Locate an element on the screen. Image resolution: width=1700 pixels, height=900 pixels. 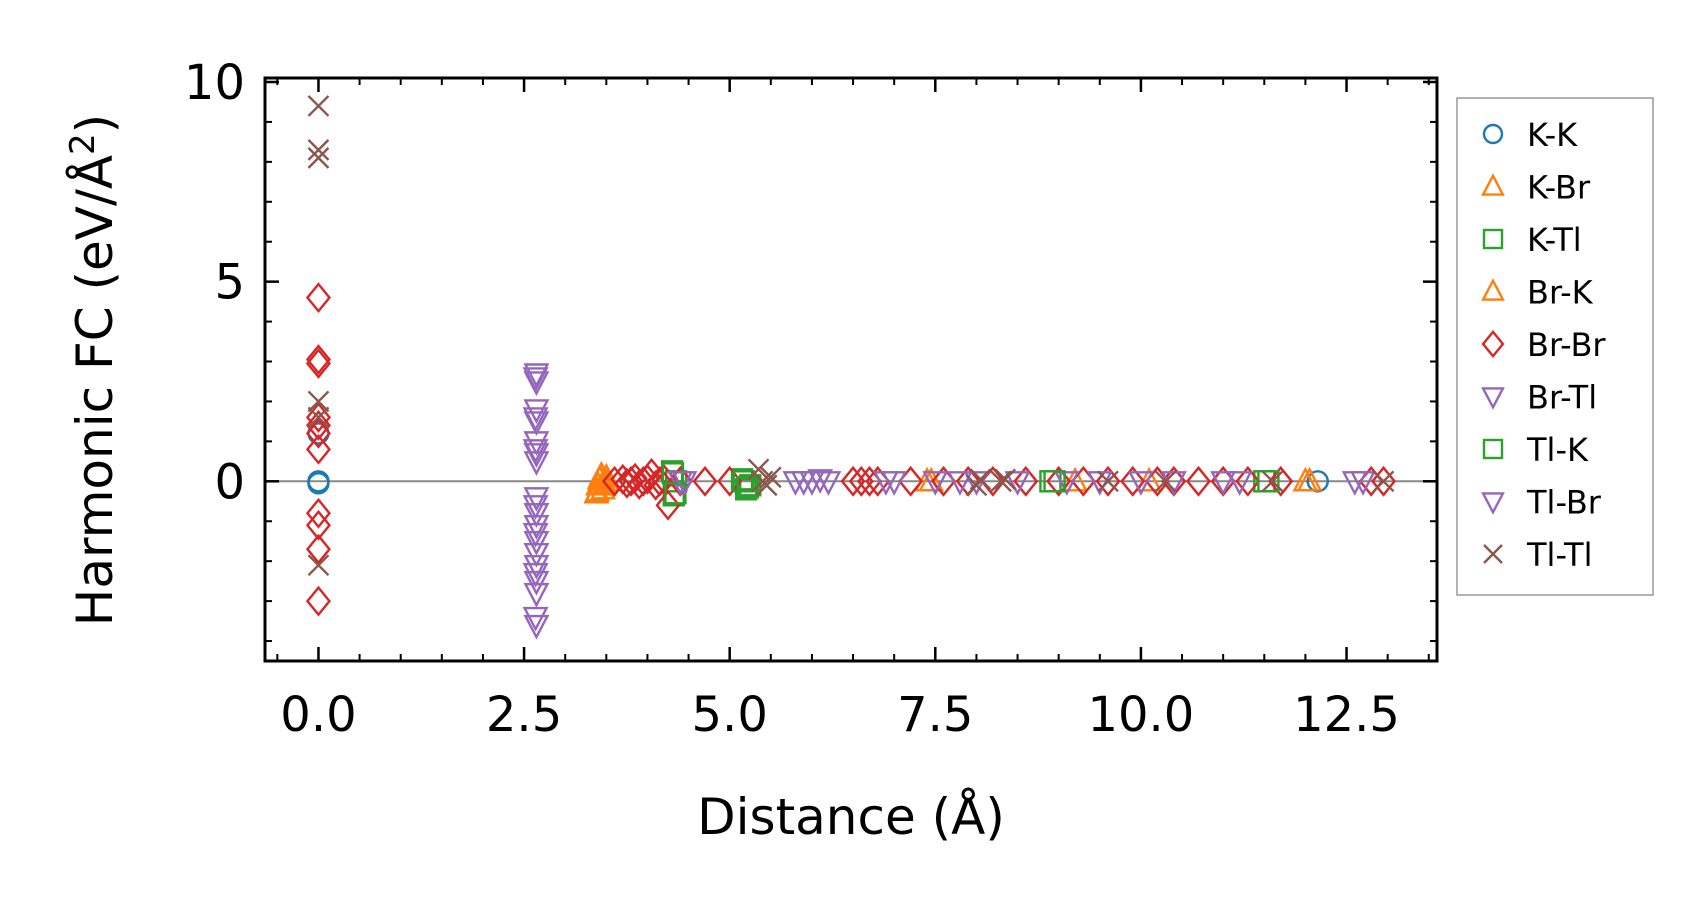
x-tick-label: 2.5 is located at coordinates (524, 715).